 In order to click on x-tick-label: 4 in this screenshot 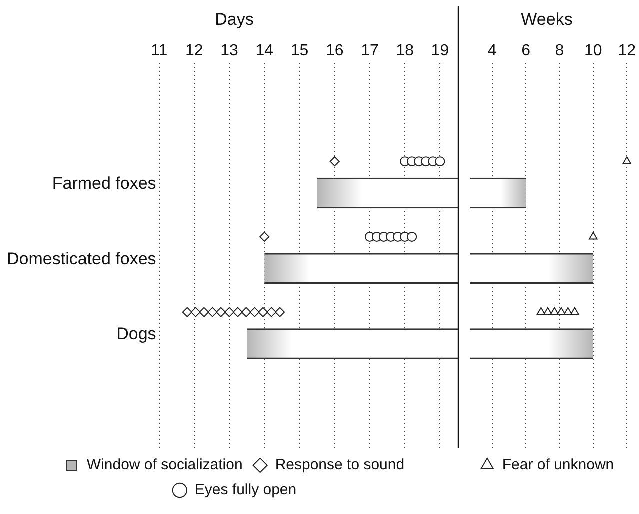, I will do `click(492, 51)`.